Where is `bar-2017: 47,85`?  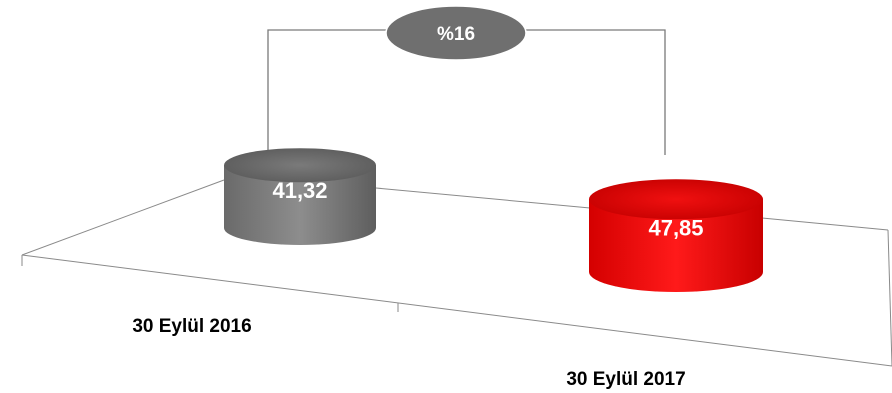 bar-2017: 47,85 is located at coordinates (676, 235).